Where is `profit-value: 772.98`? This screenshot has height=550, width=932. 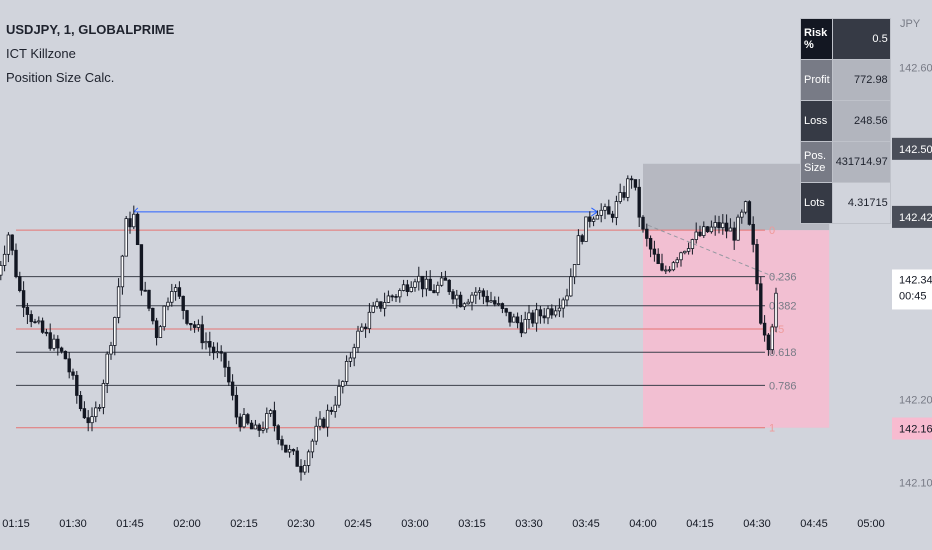 profit-value: 772.98 is located at coordinates (861, 80).